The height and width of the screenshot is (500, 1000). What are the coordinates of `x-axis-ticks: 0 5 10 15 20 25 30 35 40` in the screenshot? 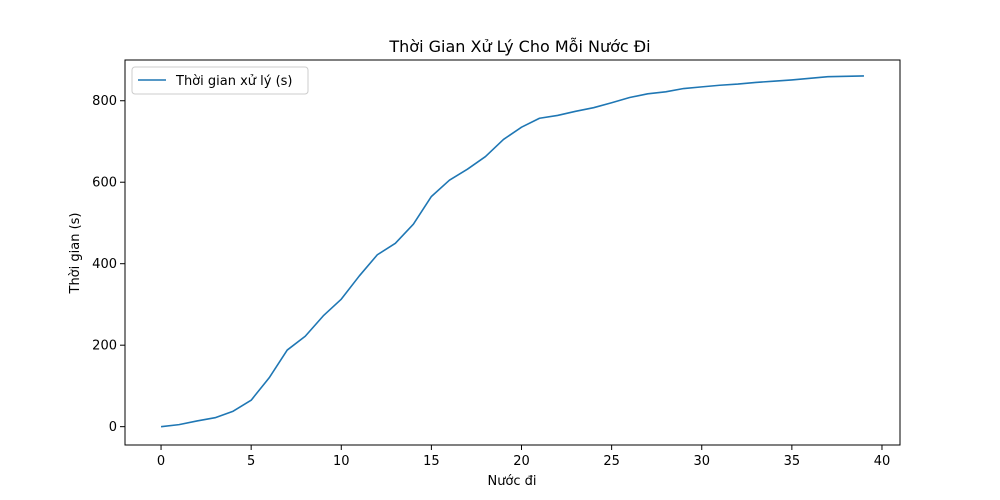 It's located at (523, 457).